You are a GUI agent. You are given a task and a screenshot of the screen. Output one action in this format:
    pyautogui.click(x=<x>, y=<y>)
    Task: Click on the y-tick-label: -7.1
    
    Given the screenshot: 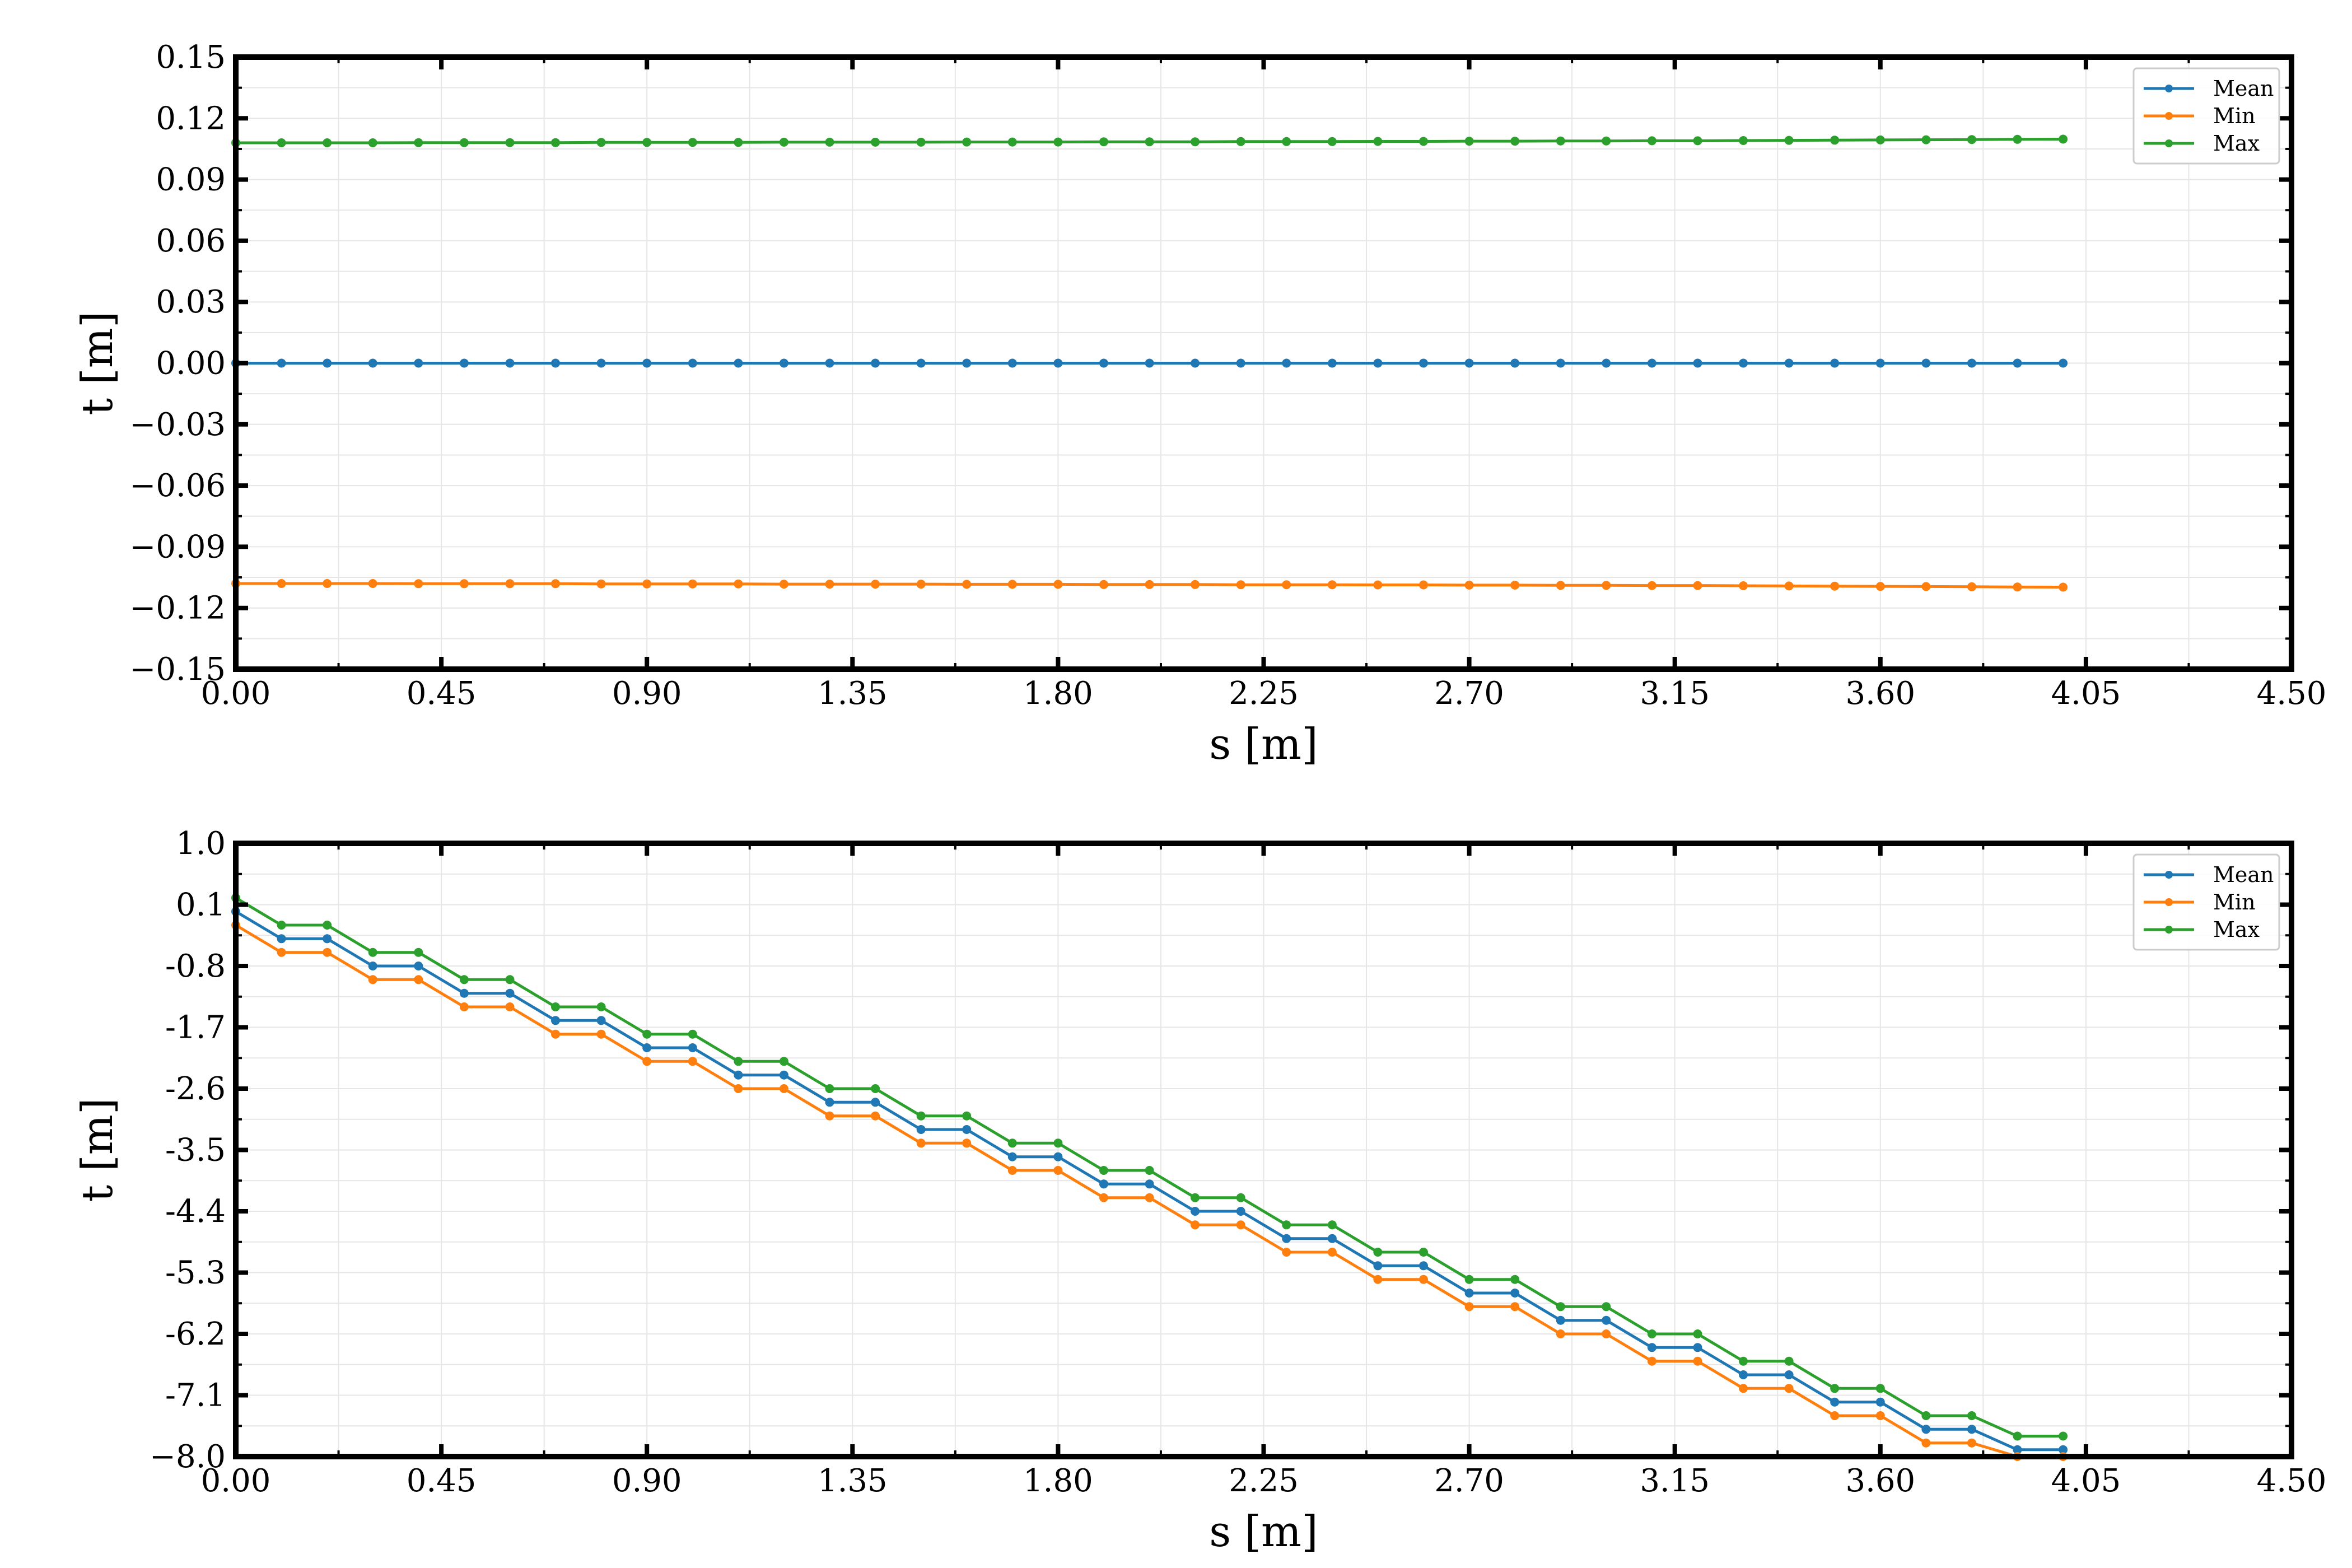 What is the action you would take?
    pyautogui.click(x=196, y=1396)
    